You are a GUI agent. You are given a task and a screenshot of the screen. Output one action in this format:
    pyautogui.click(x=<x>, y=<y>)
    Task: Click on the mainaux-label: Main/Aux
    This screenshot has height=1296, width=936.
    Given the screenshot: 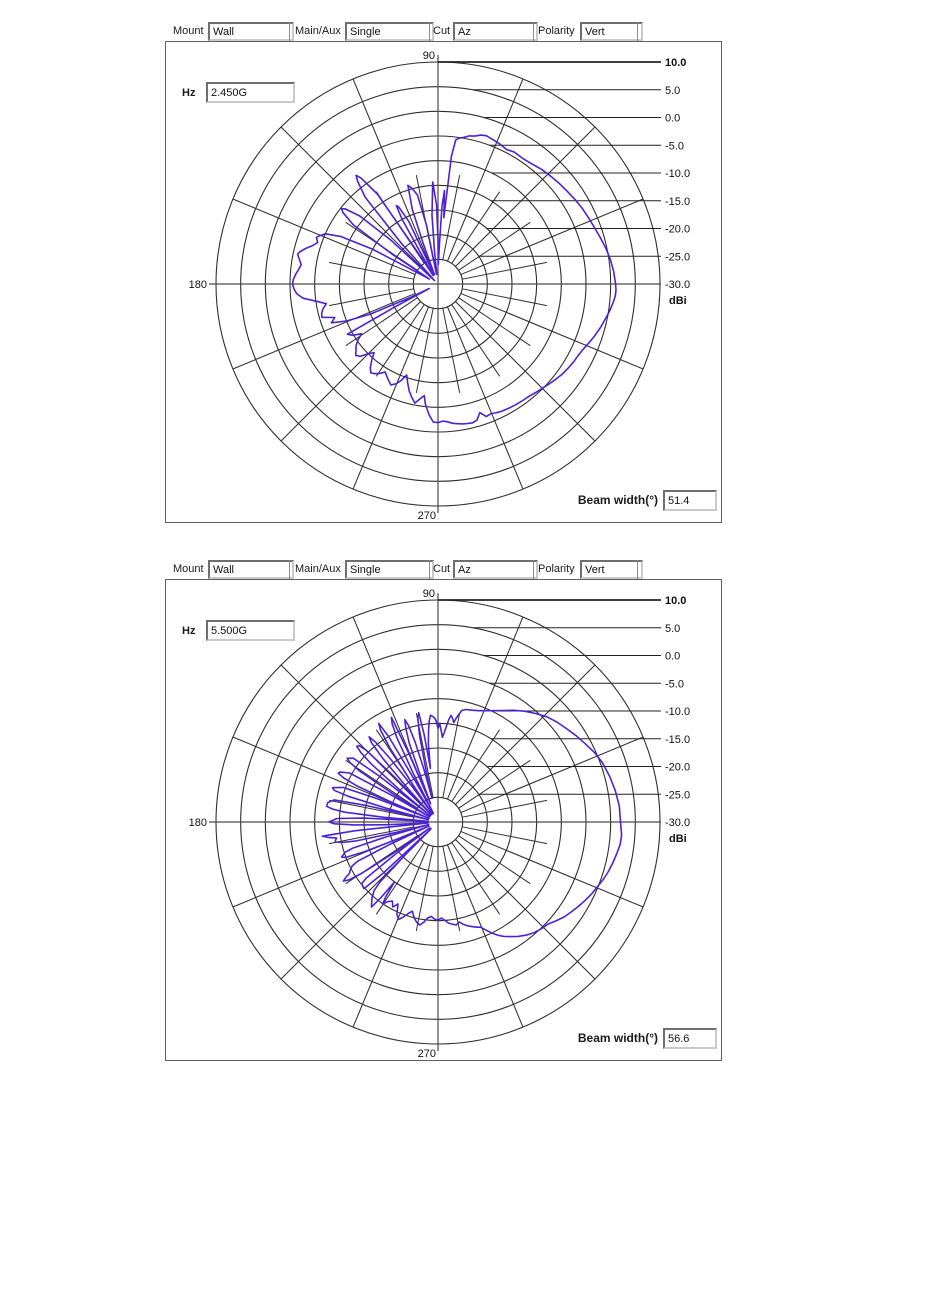 What is the action you would take?
    pyautogui.click(x=318, y=31)
    